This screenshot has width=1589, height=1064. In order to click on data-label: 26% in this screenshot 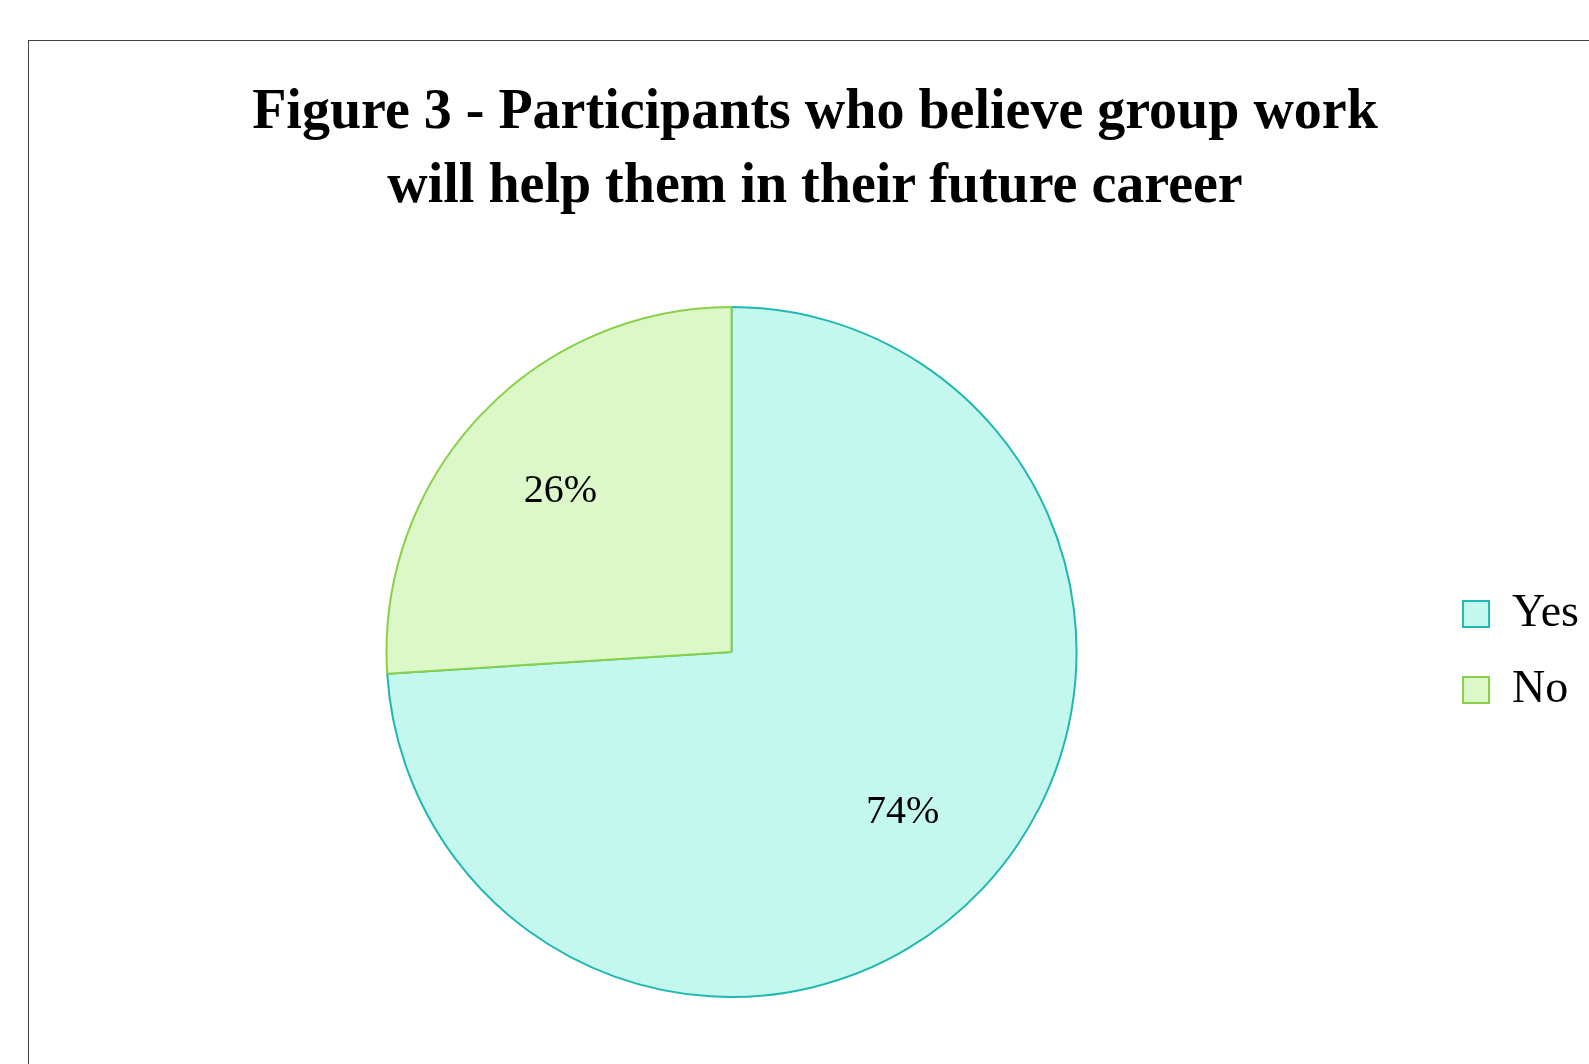, I will do `click(560, 488)`.